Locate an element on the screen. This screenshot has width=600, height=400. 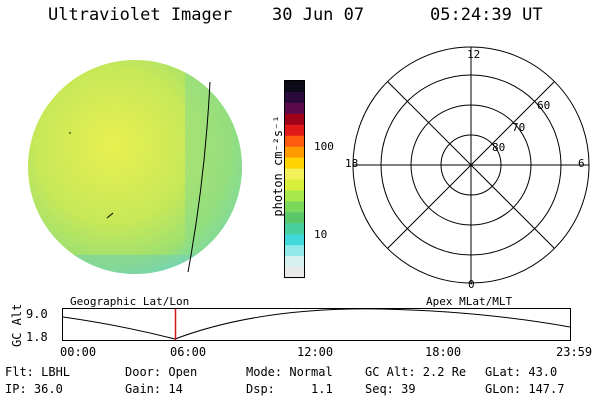
strip-x-tick-1800: 18:00 is located at coordinates (443, 352).